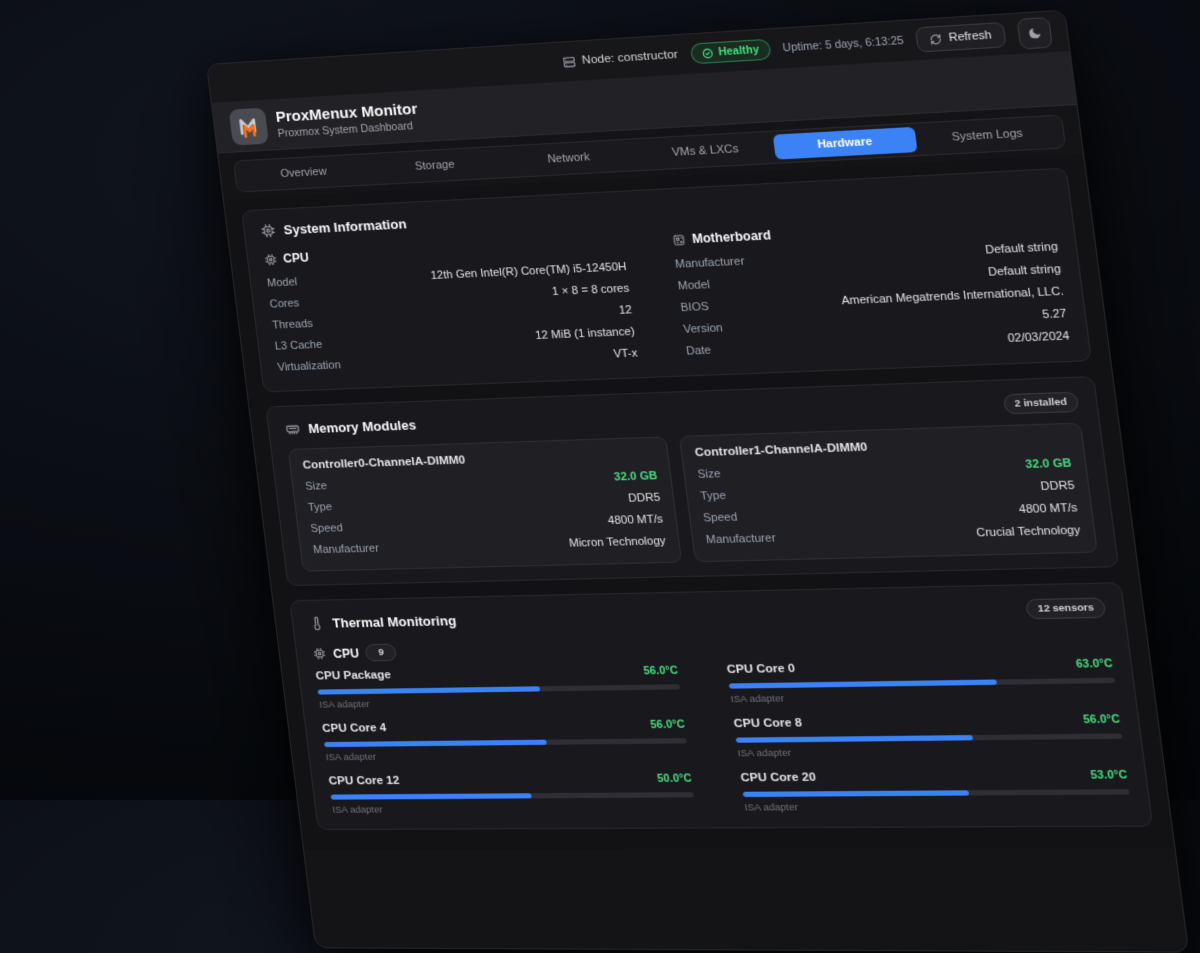 This screenshot has width=1200, height=953. What do you see at coordinates (694, 307) in the screenshot?
I see `row-label: BIOS` at bounding box center [694, 307].